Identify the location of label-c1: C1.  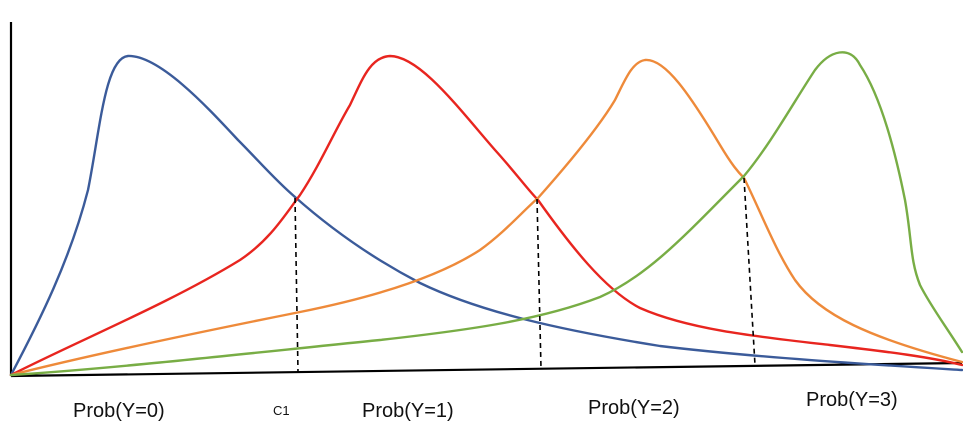
(281, 410).